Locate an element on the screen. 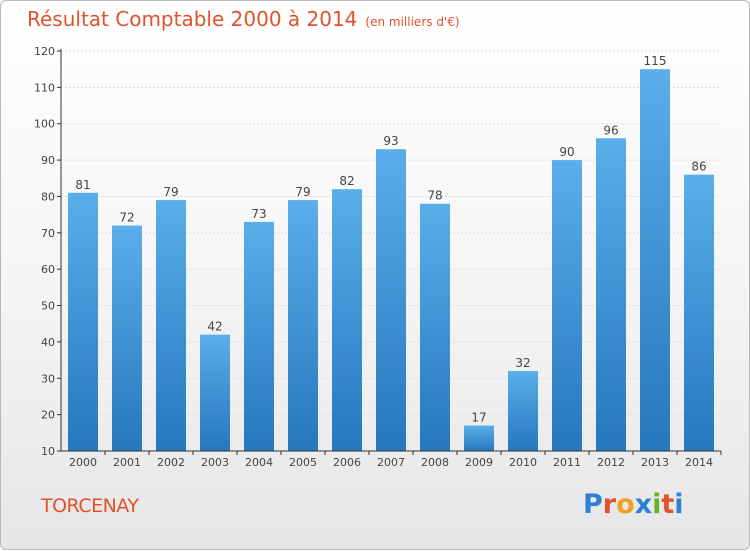 The height and width of the screenshot is (551, 750). logo-letter: x is located at coordinates (643, 504).